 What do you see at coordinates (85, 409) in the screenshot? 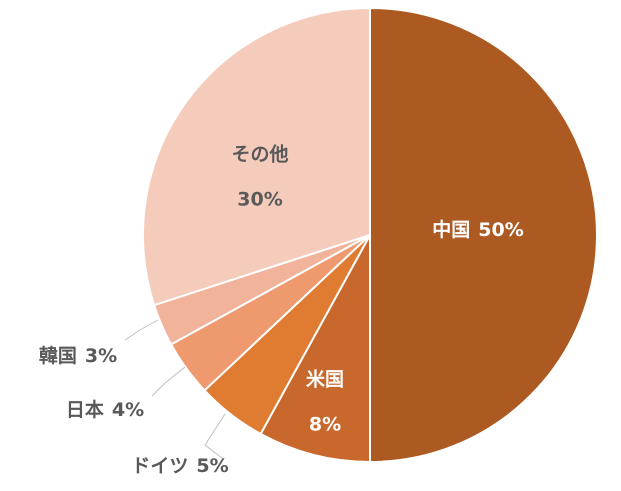
I see `category-label: 日本` at bounding box center [85, 409].